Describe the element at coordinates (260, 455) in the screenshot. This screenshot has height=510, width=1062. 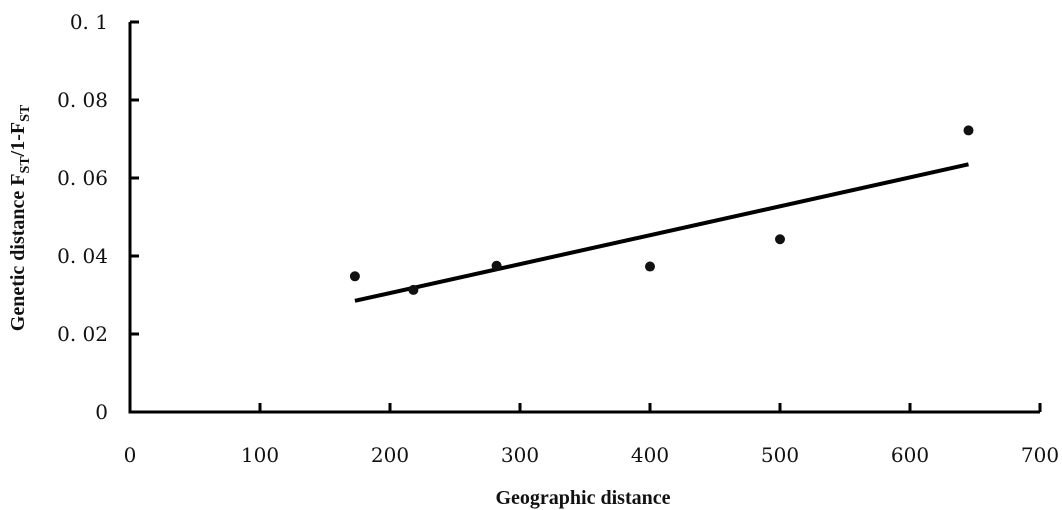
I see `x-tick-label: 100` at that location.